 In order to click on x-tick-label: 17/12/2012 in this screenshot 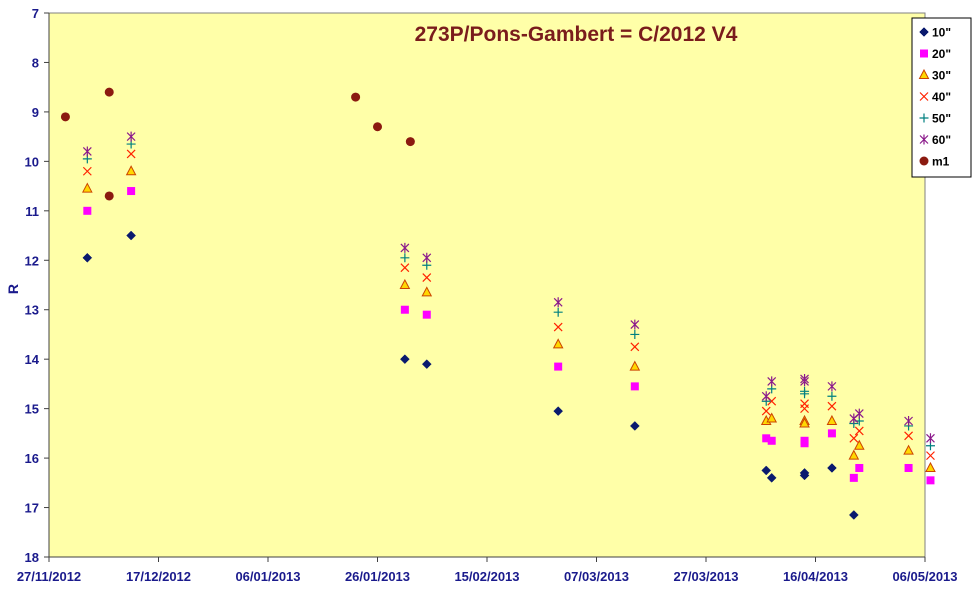, I will do `click(158, 576)`.